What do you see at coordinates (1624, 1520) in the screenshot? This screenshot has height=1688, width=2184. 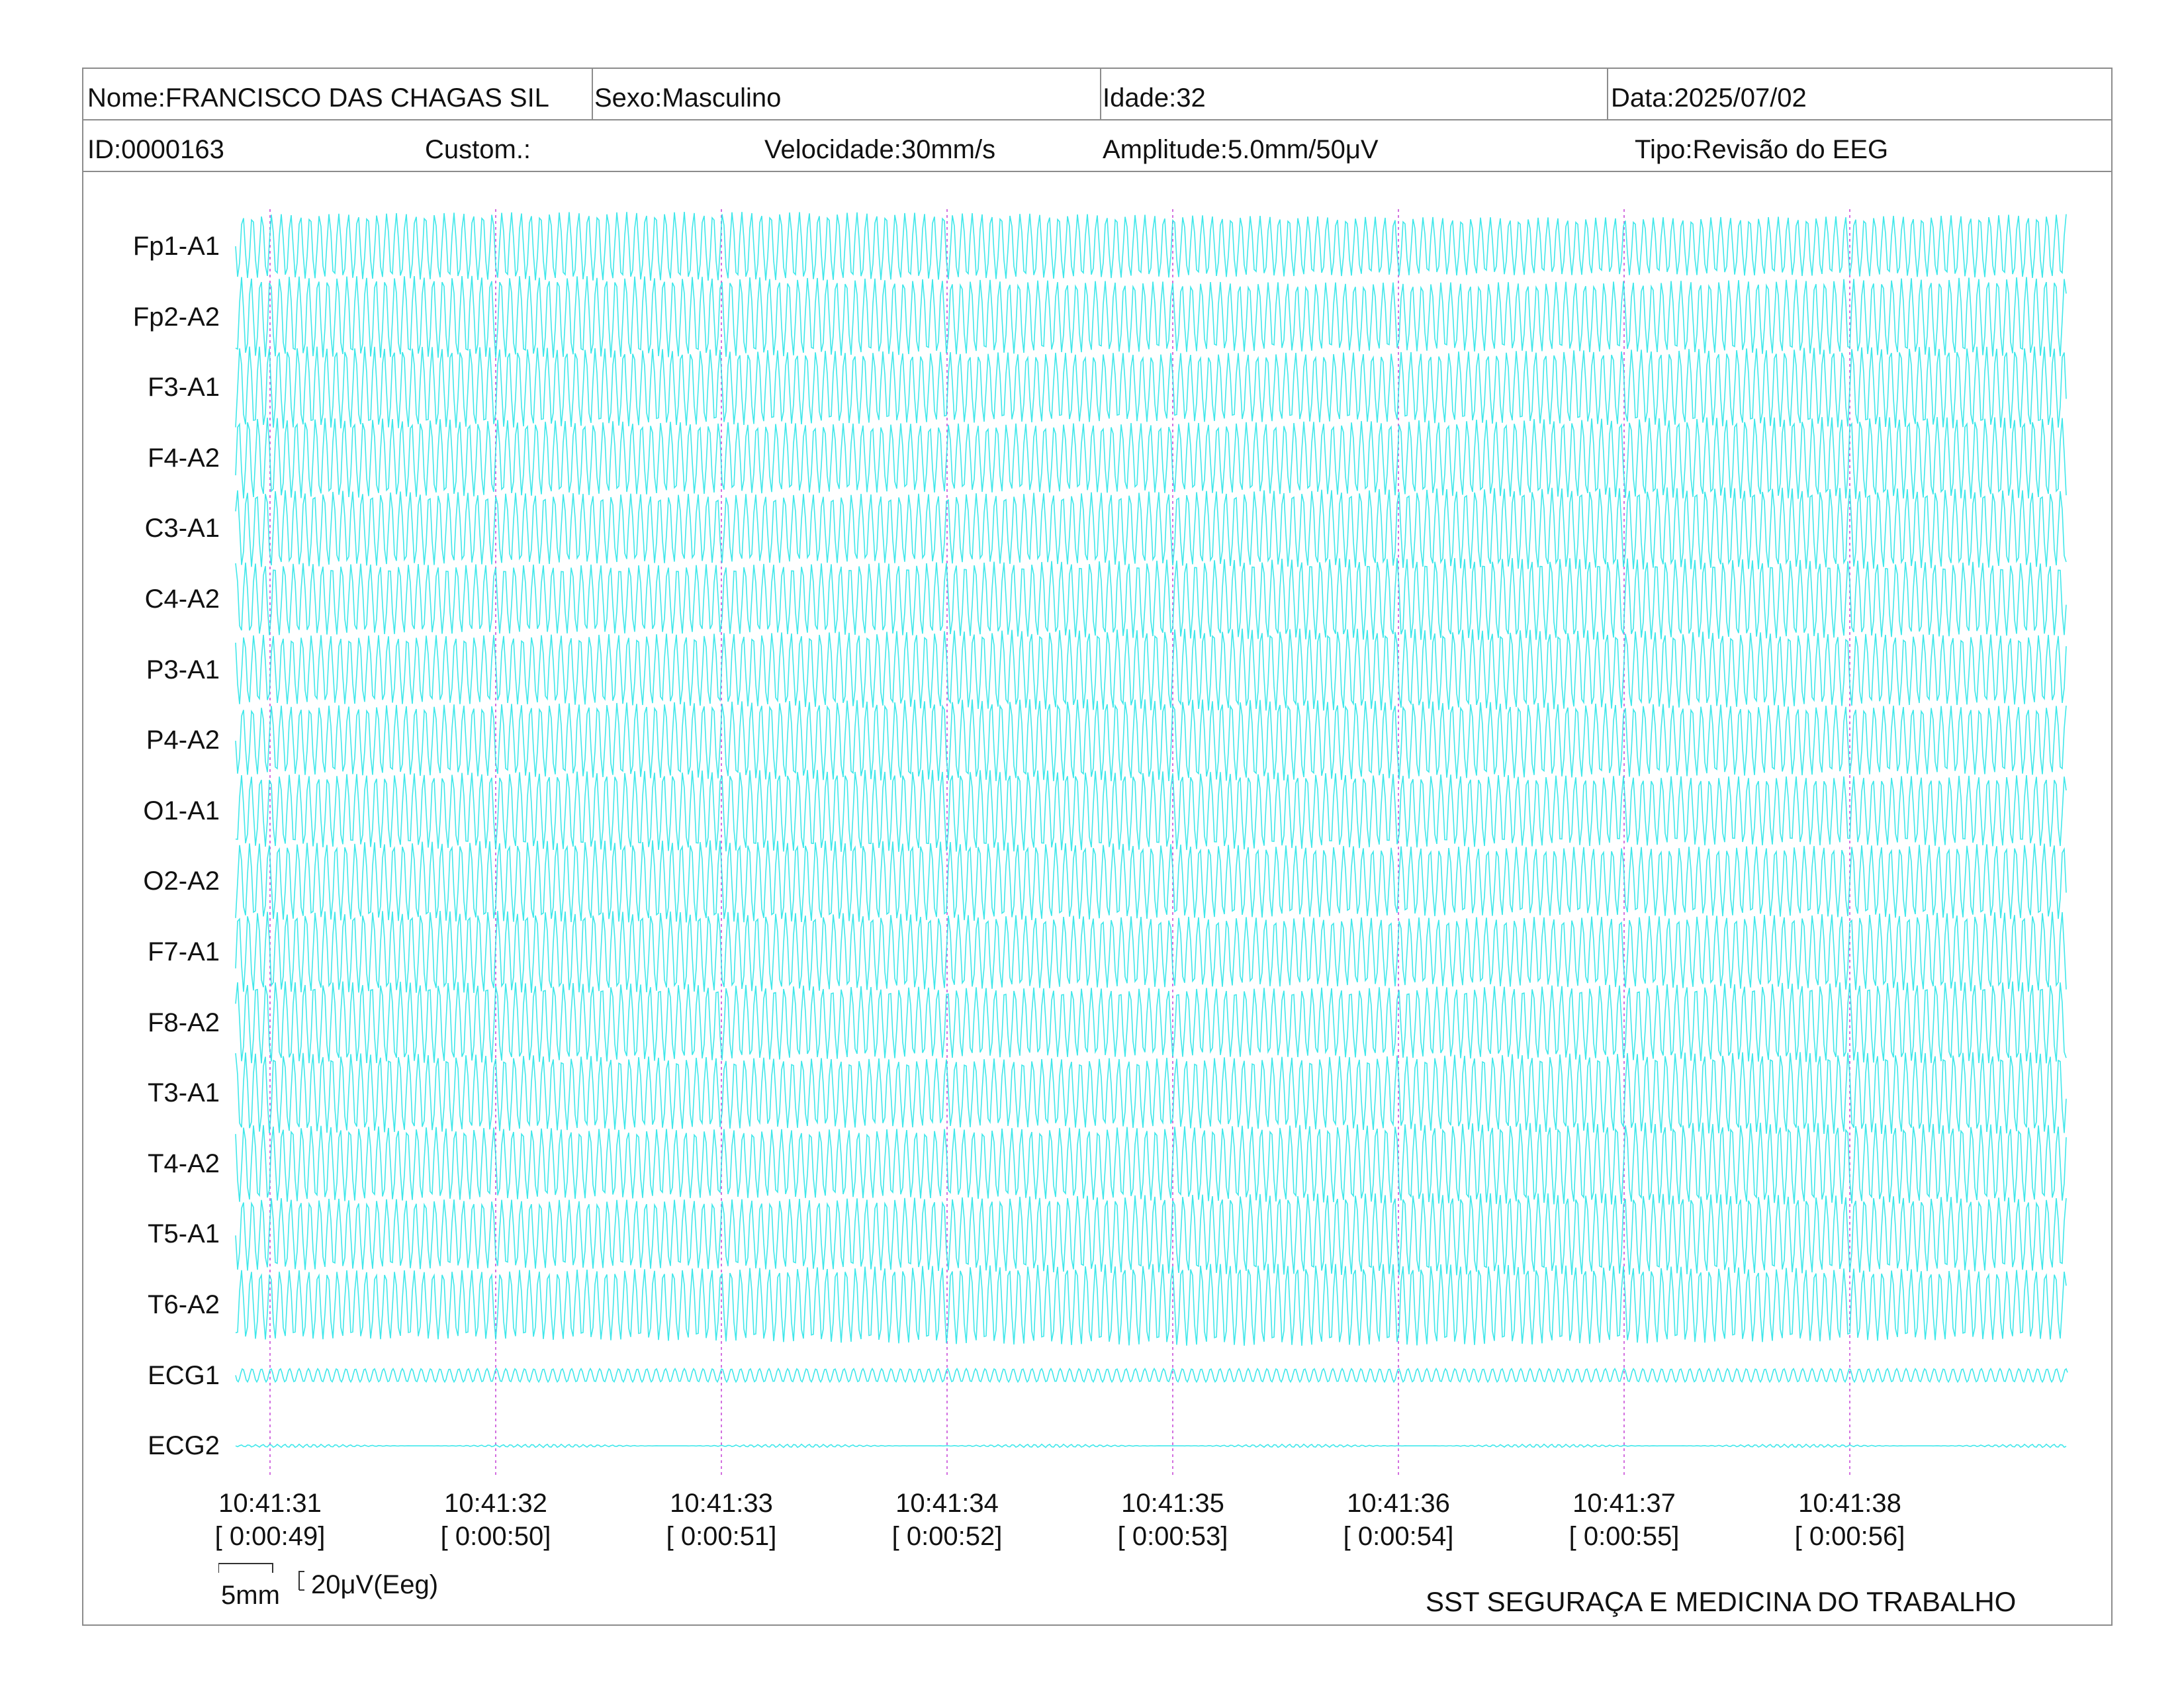 I see `time-marker-label: 10:41:37 [ 0:00:55]` at bounding box center [1624, 1520].